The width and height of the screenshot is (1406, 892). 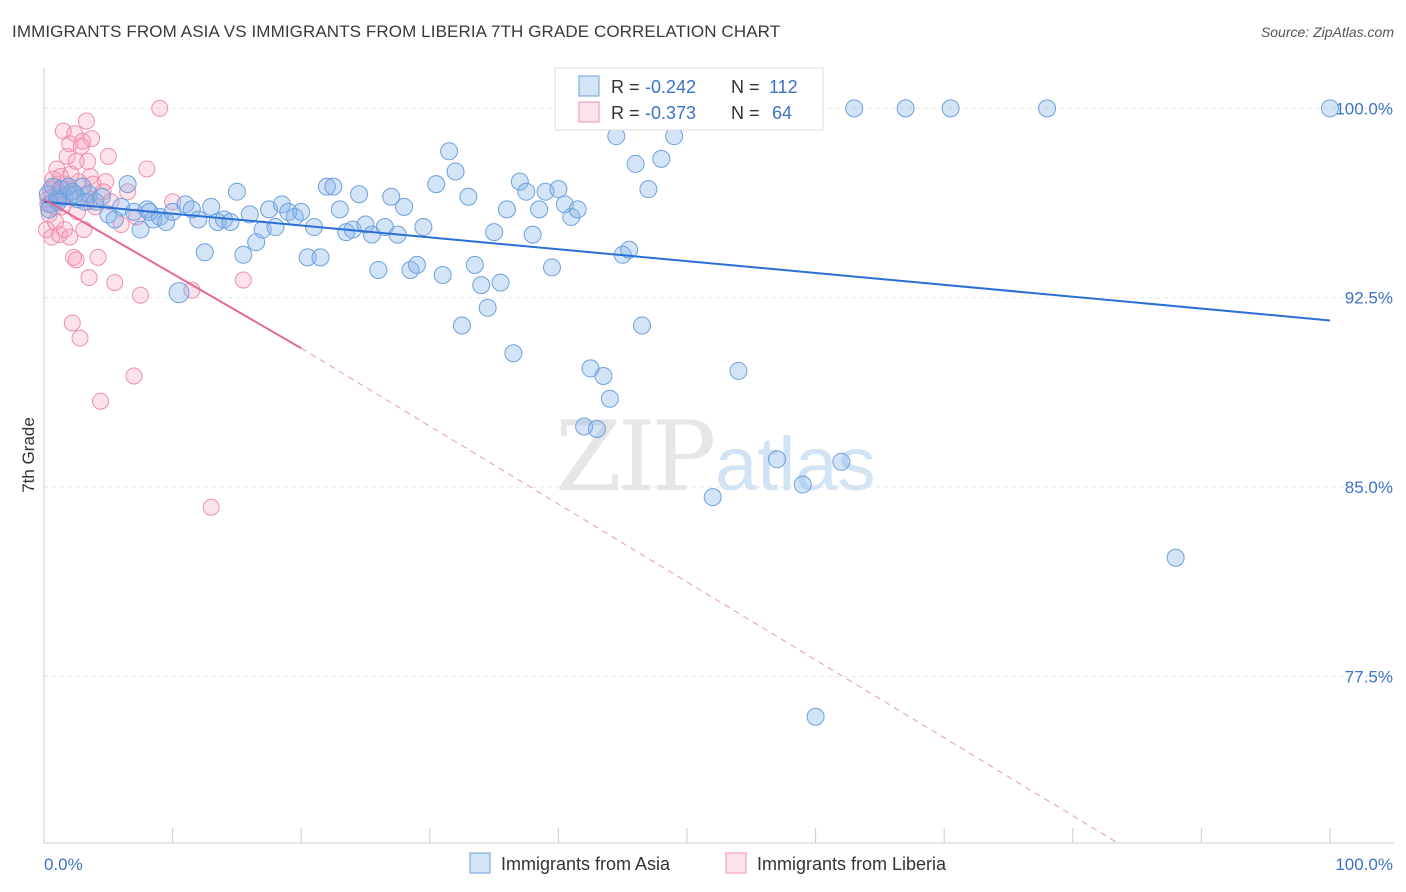 What do you see at coordinates (634, 457) in the screenshot?
I see `watermark-zip: ZIP` at bounding box center [634, 457].